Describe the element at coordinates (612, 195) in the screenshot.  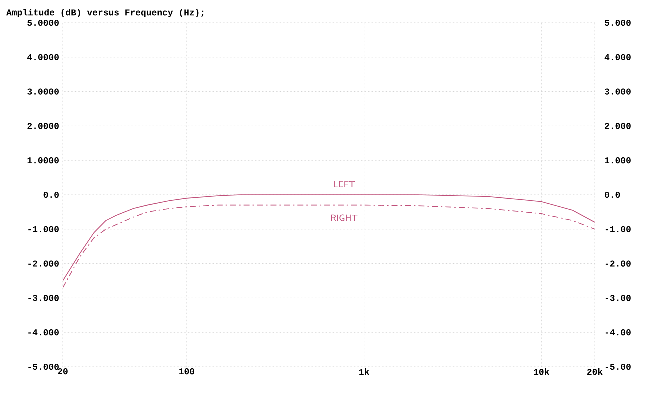
I see `y2-tick-label: 0.0` at that location.